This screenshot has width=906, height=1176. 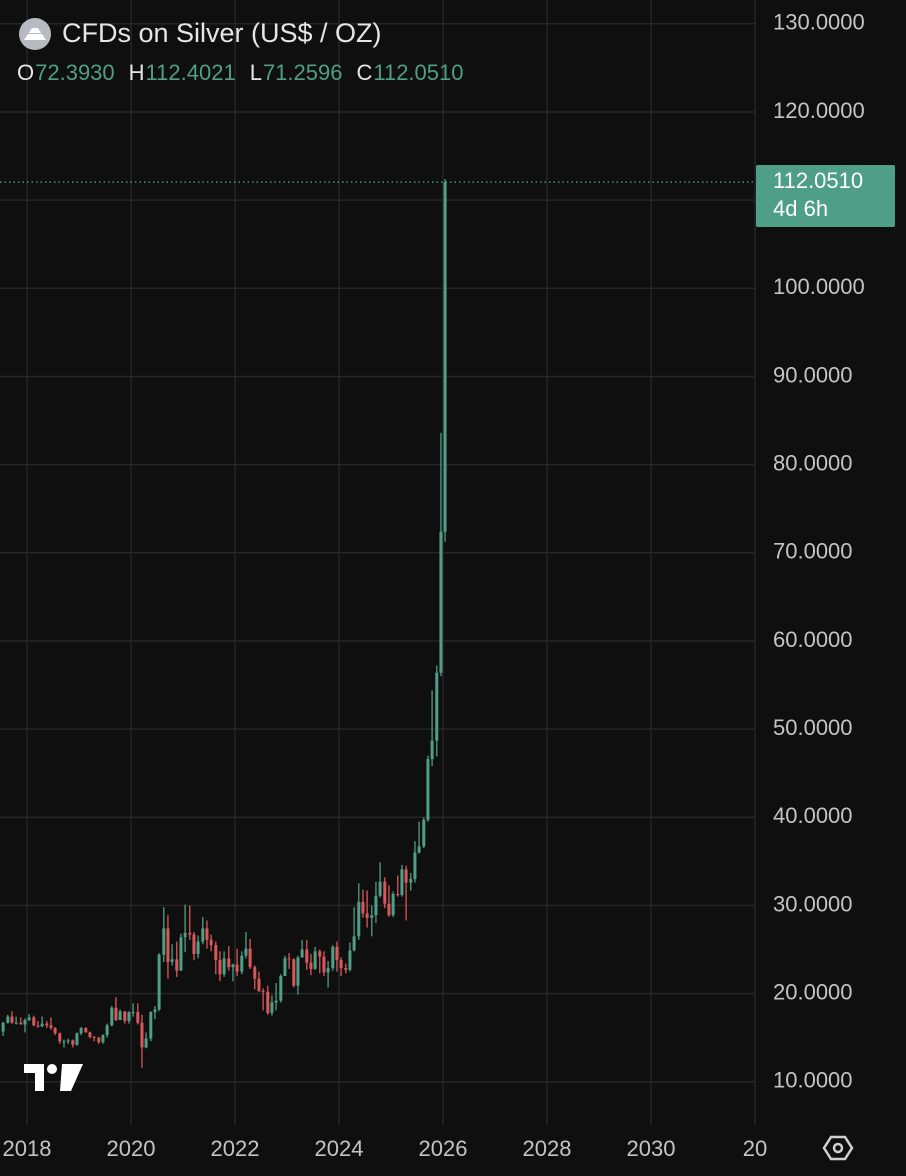 I want to click on x-tick-label: 20, so click(x=755, y=1148).